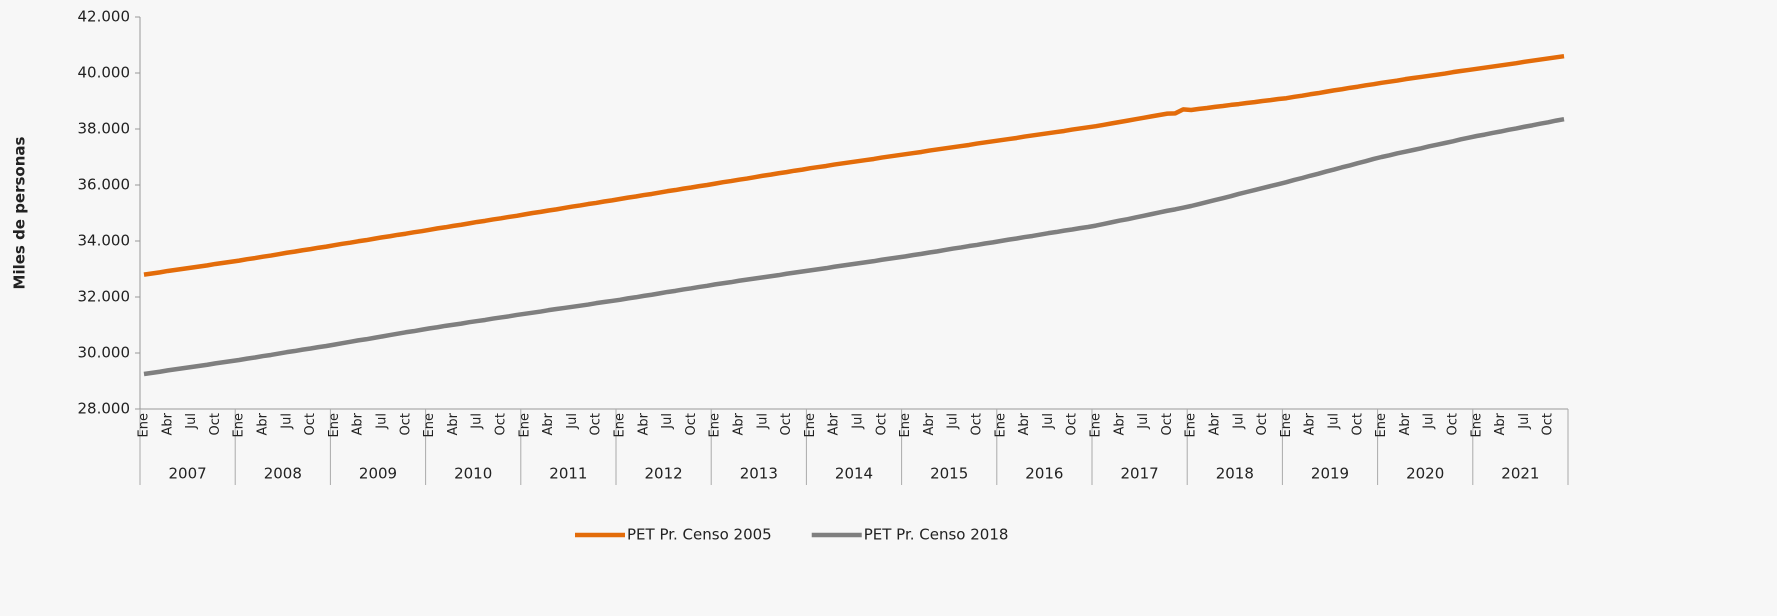 The image size is (1777, 616). I want to click on y-axis-title: Miles de personas, so click(20, 212).